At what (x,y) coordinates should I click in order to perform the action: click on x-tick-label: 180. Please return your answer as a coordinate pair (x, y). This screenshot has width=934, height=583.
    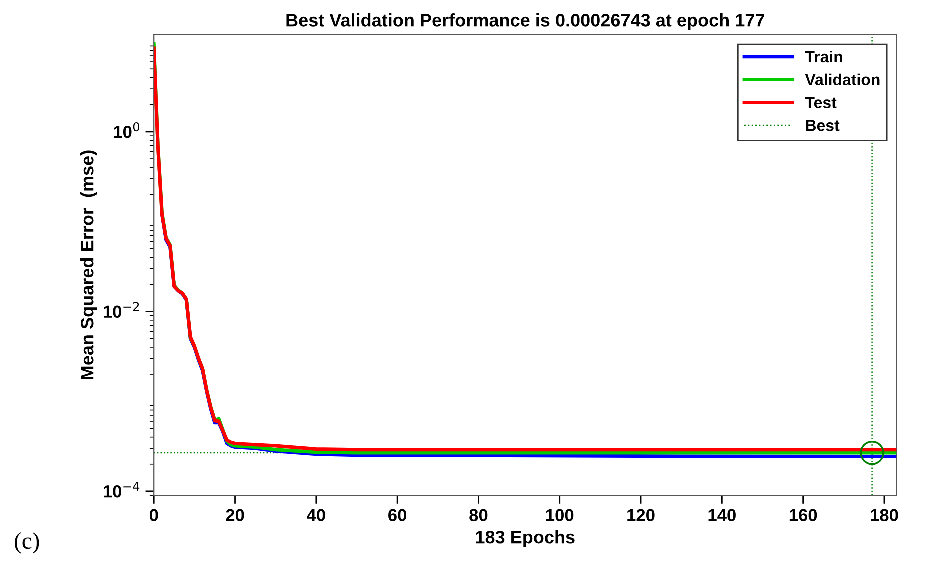
    Looking at the image, I should click on (884, 515).